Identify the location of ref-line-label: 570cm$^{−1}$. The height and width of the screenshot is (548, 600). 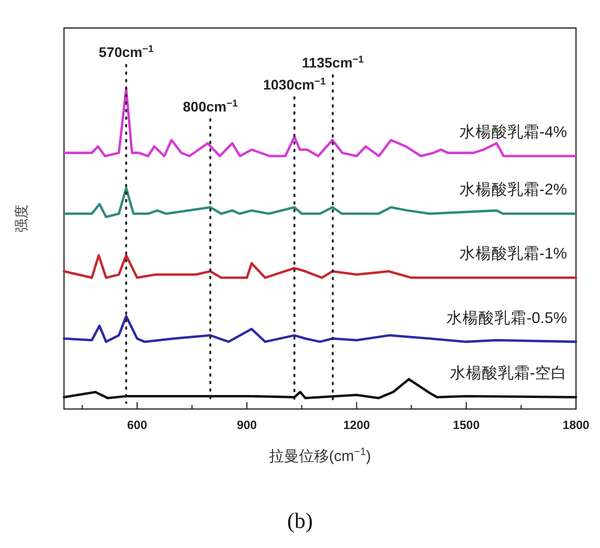
(126, 51).